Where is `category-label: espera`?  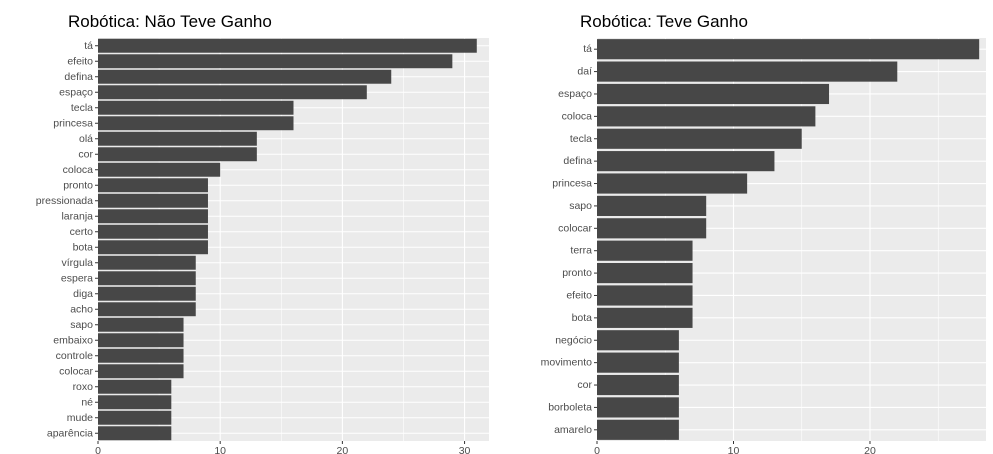
category-label: espera is located at coordinates (77, 278).